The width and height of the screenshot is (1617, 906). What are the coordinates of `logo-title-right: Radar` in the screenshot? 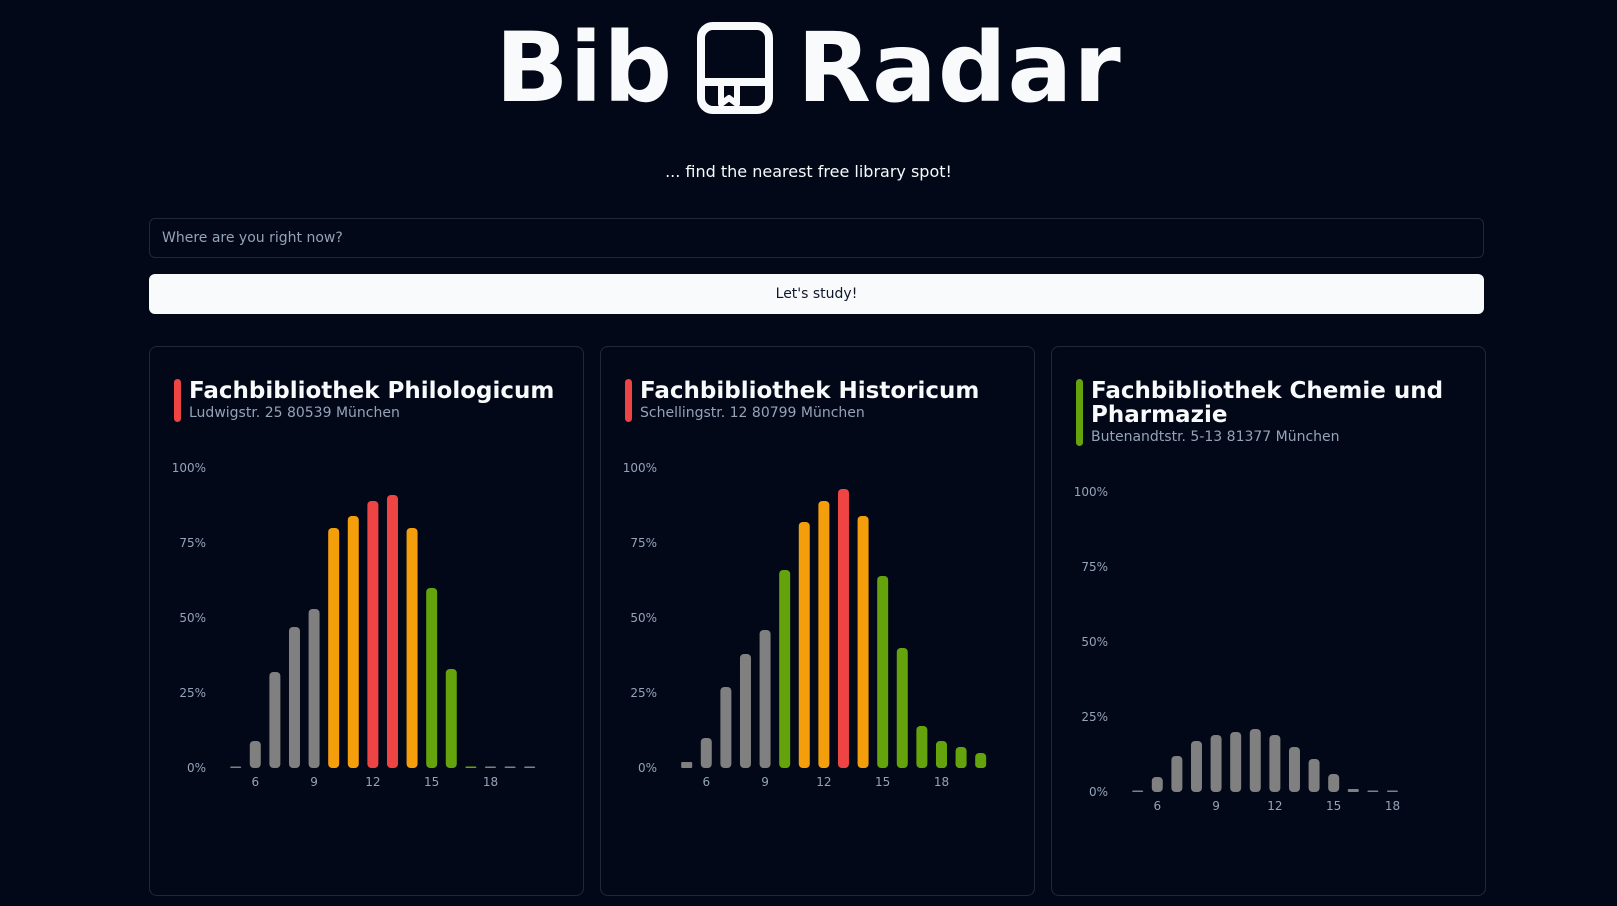 It's located at (959, 68).